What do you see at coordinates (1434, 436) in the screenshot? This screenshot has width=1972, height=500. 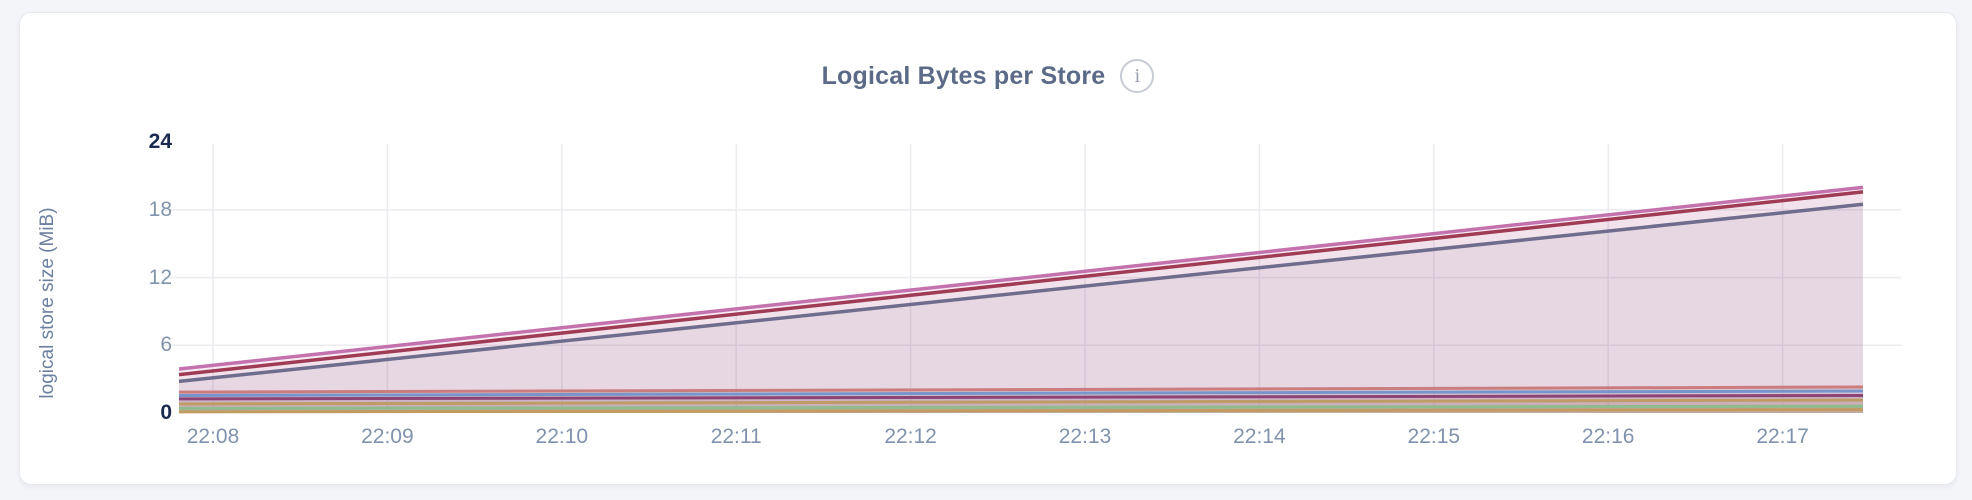 I see `x-tick-label: 22:15` at bounding box center [1434, 436].